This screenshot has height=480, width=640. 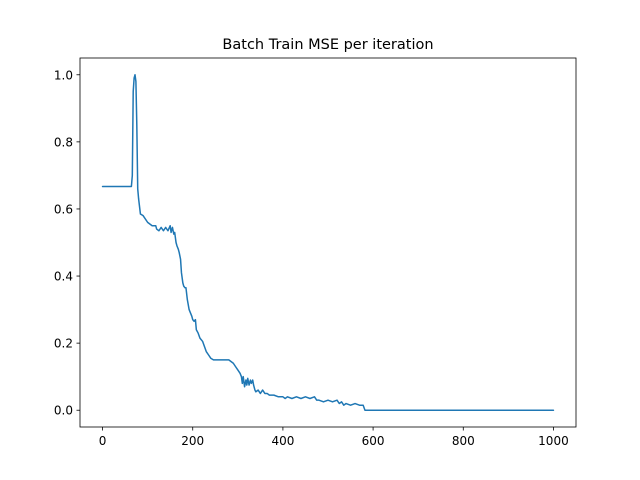 What do you see at coordinates (192, 441) in the screenshot?
I see `x-tick-label: 200` at bounding box center [192, 441].